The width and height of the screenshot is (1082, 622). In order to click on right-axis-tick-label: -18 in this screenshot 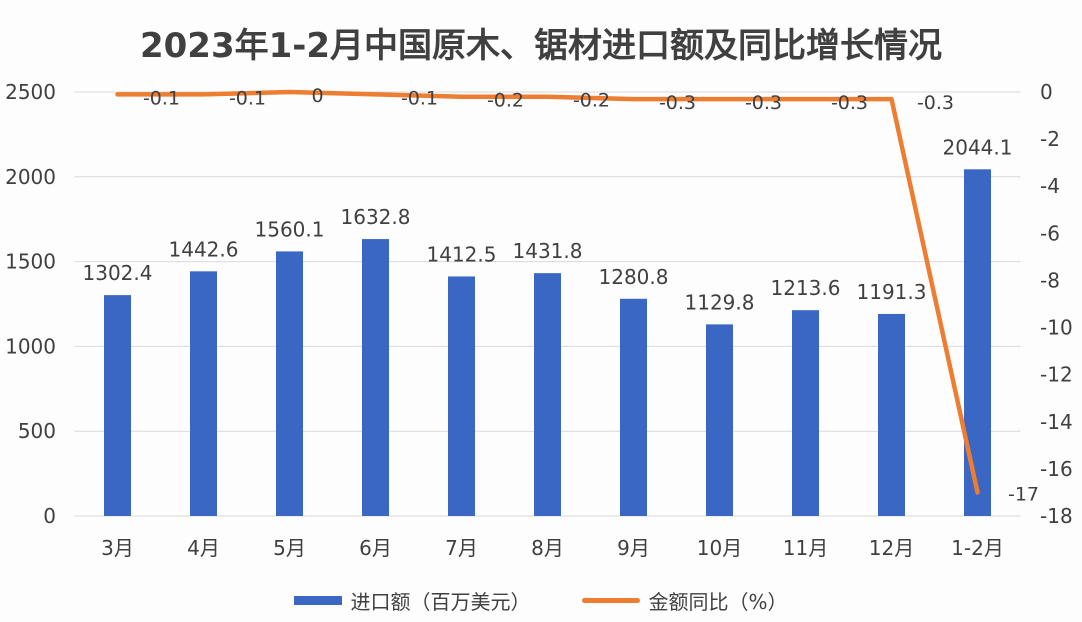, I will do `click(1056, 516)`.